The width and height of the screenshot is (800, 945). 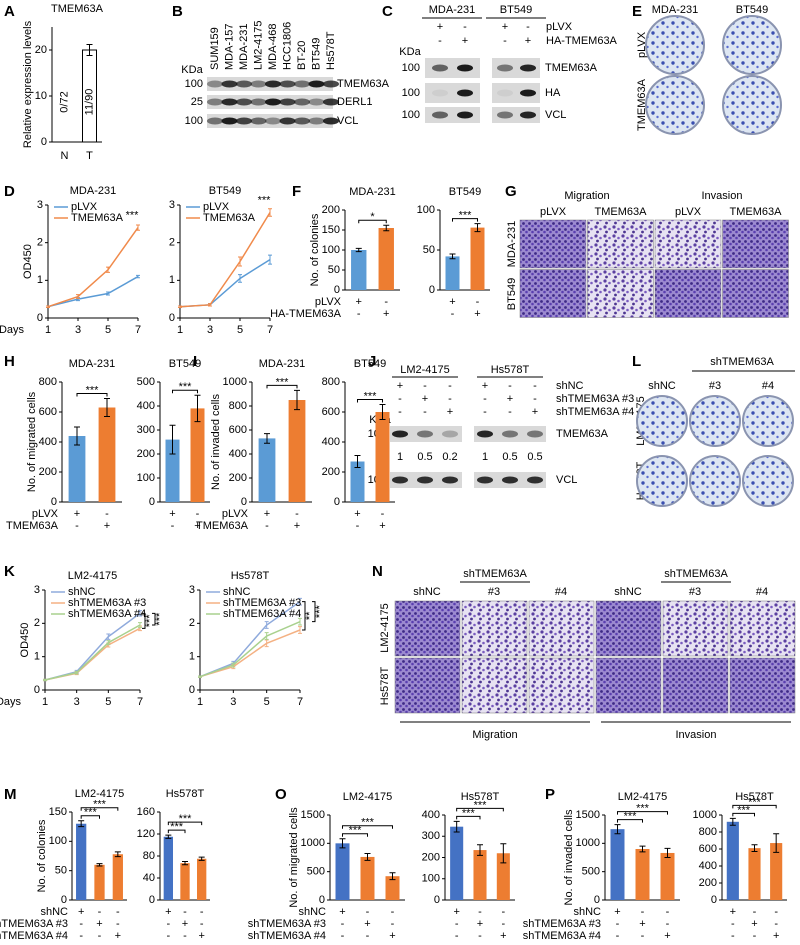 I want to click on microscopy-image, so click(x=553, y=244).